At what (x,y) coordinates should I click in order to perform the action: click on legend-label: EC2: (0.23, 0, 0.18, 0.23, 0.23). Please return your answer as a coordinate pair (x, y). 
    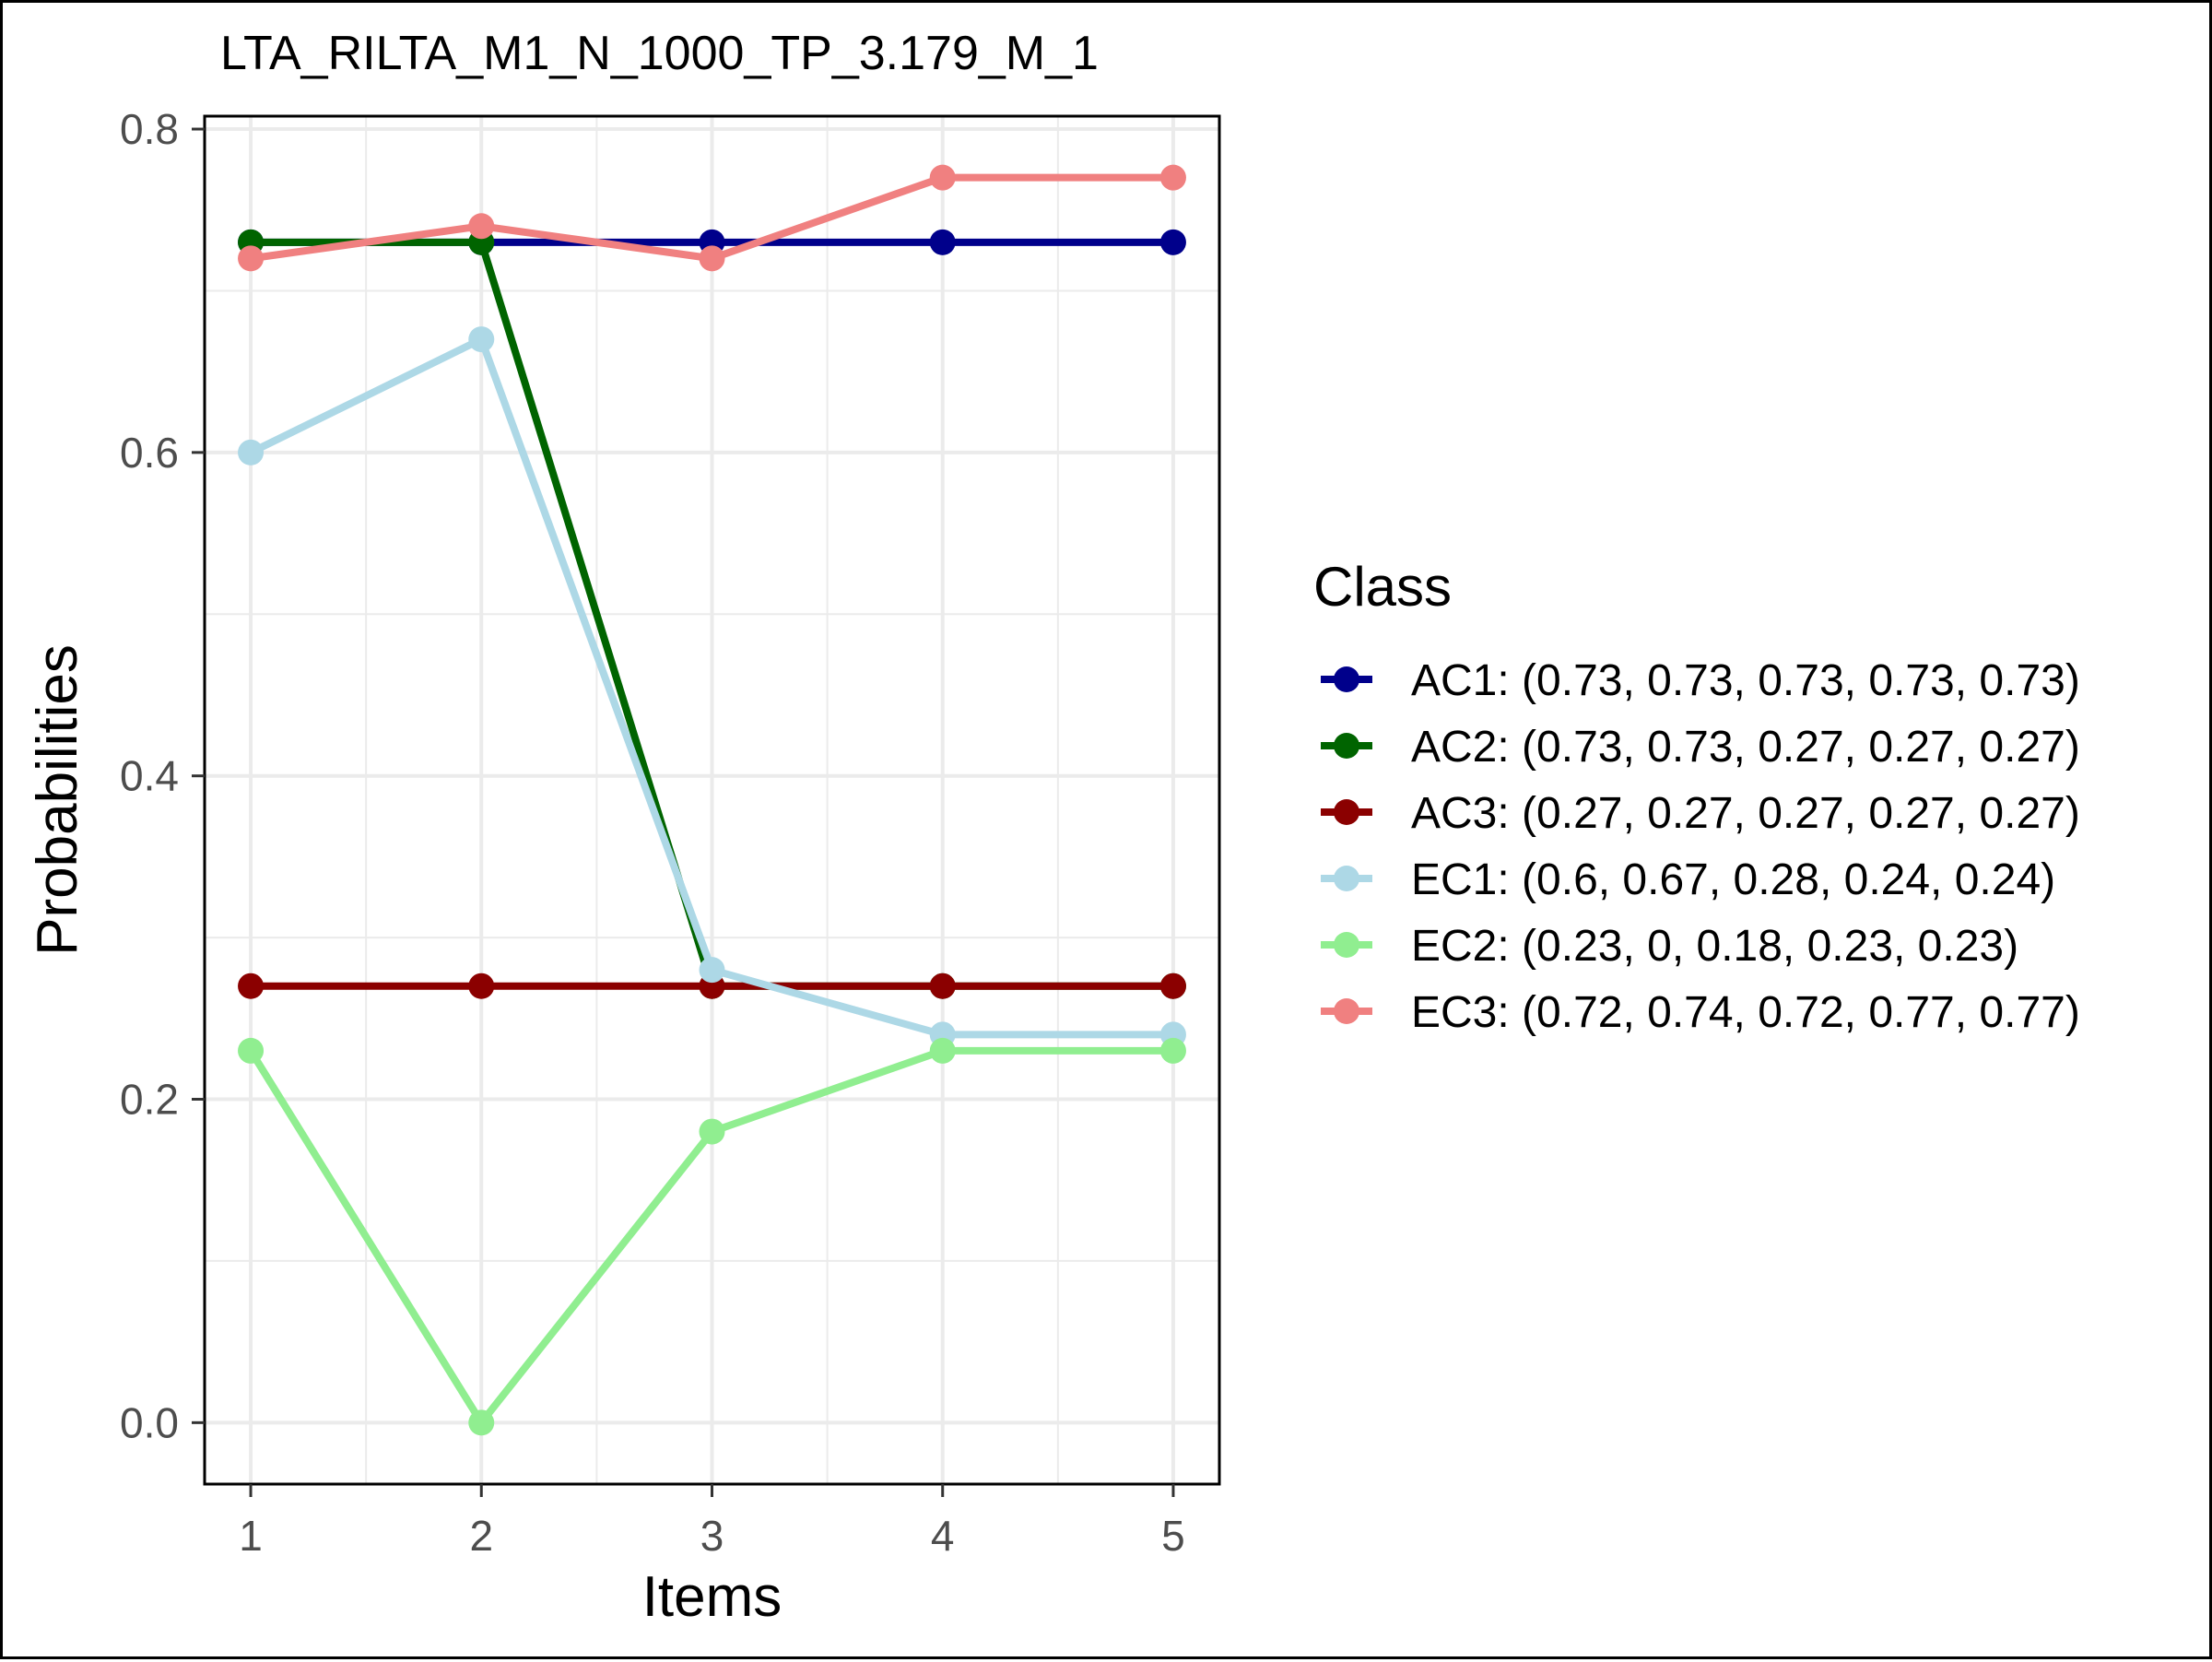
    Looking at the image, I should click on (1714, 947).